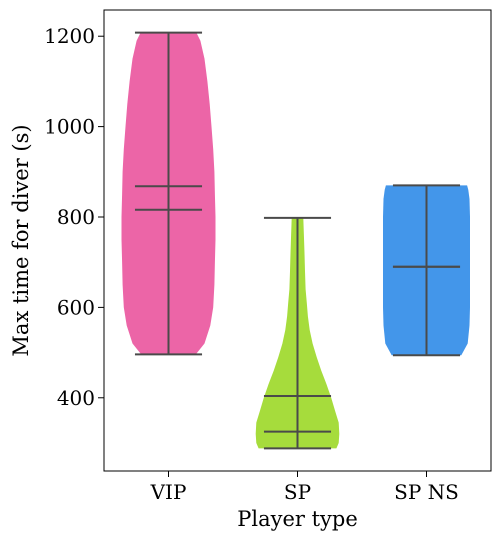 The height and width of the screenshot is (541, 501). Describe the element at coordinates (76, 398) in the screenshot. I see `y-tick-label-400: 400` at that location.